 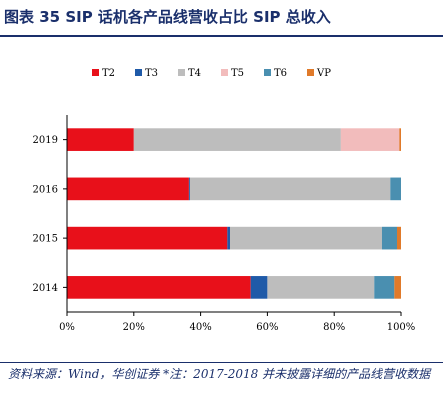 What do you see at coordinates (310, 72) in the screenshot?
I see `legend-swatch-vp` at bounding box center [310, 72].